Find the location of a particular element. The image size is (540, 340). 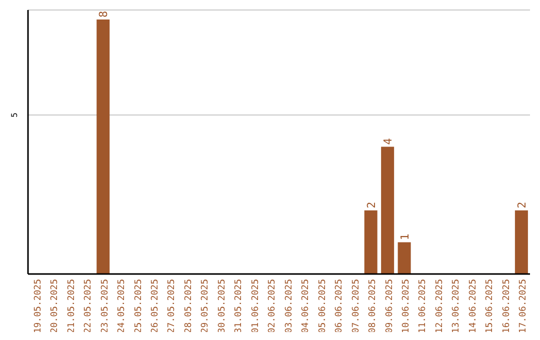

x-tick-label: 16.06.2025 is located at coordinates (507, 306).